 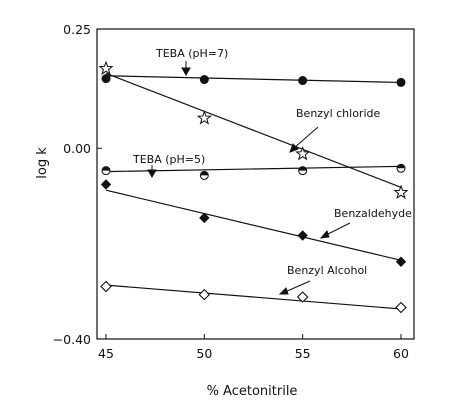 I want to click on y-axis-title: log k, so click(x=42, y=163).